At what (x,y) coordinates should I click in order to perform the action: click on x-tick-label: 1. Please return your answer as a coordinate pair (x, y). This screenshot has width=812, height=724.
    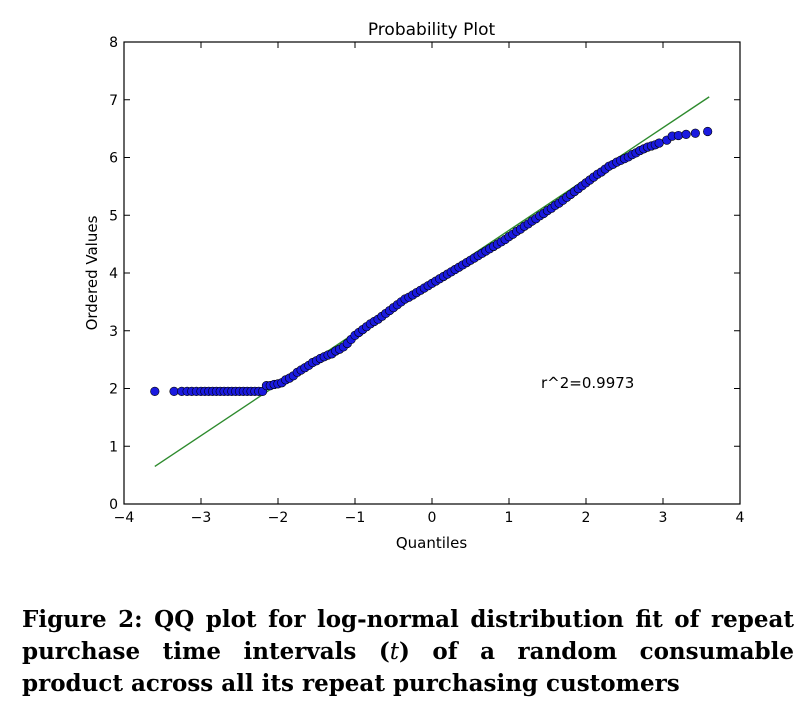
    Looking at the image, I should click on (509, 518).